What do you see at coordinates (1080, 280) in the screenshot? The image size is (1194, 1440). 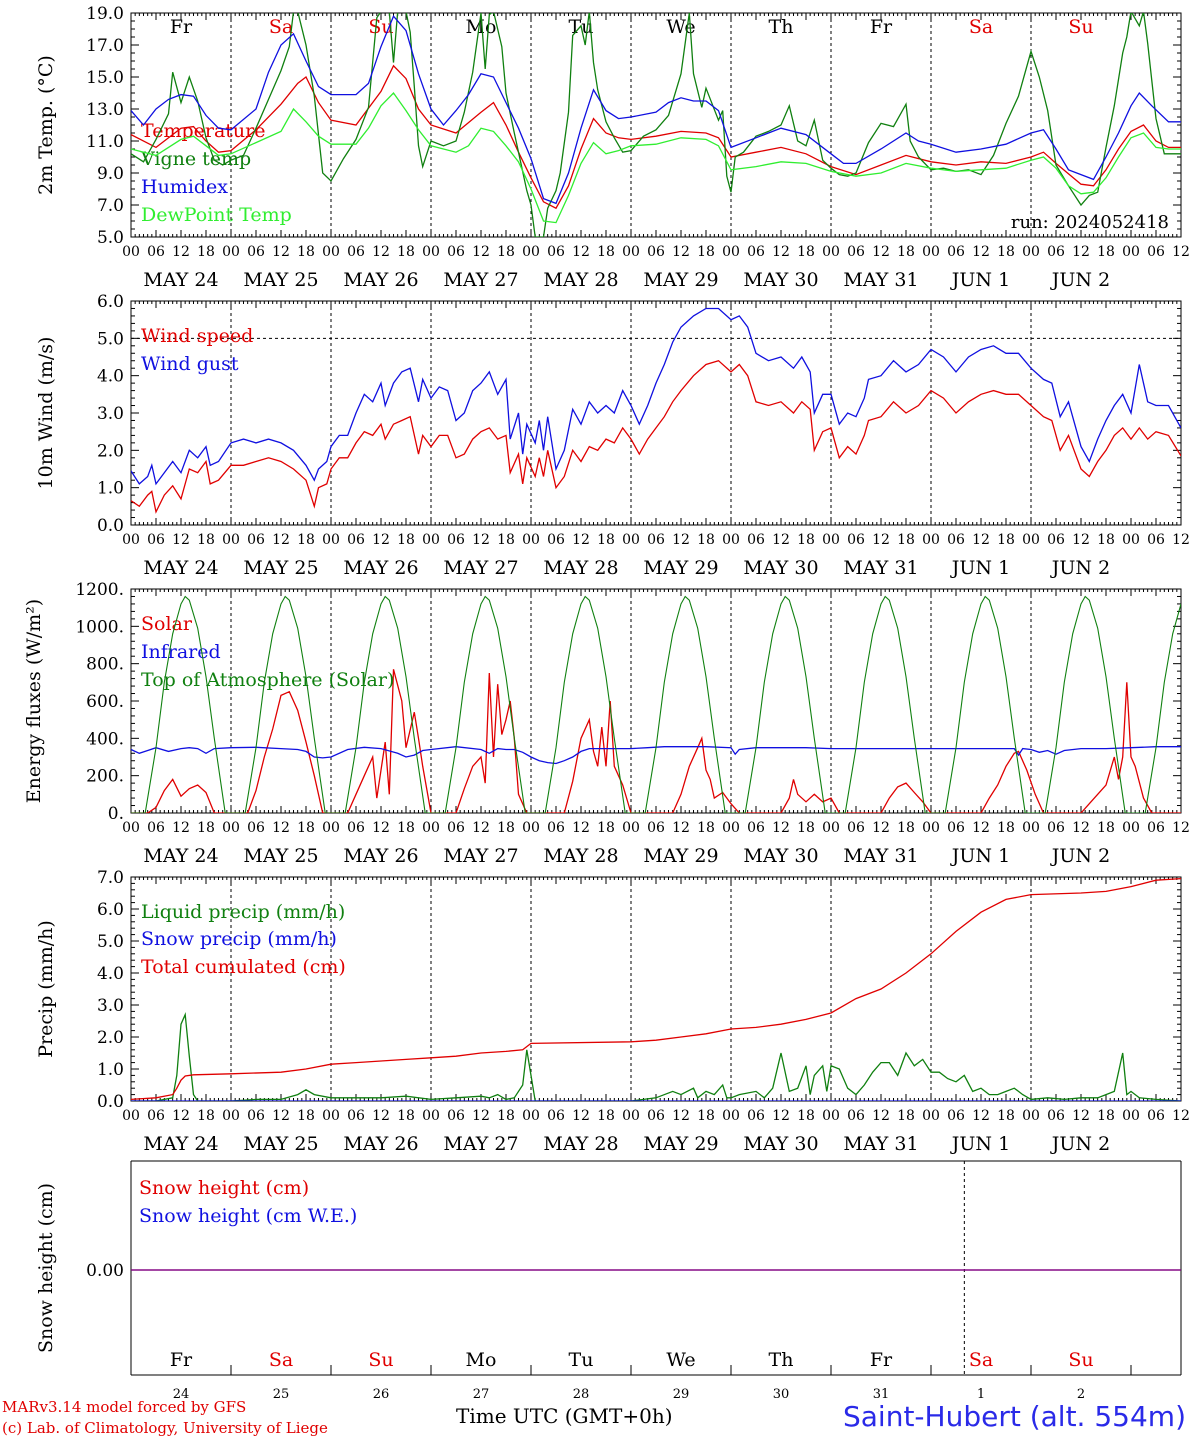 I see `x-date-label: JUN 2` at bounding box center [1080, 280].